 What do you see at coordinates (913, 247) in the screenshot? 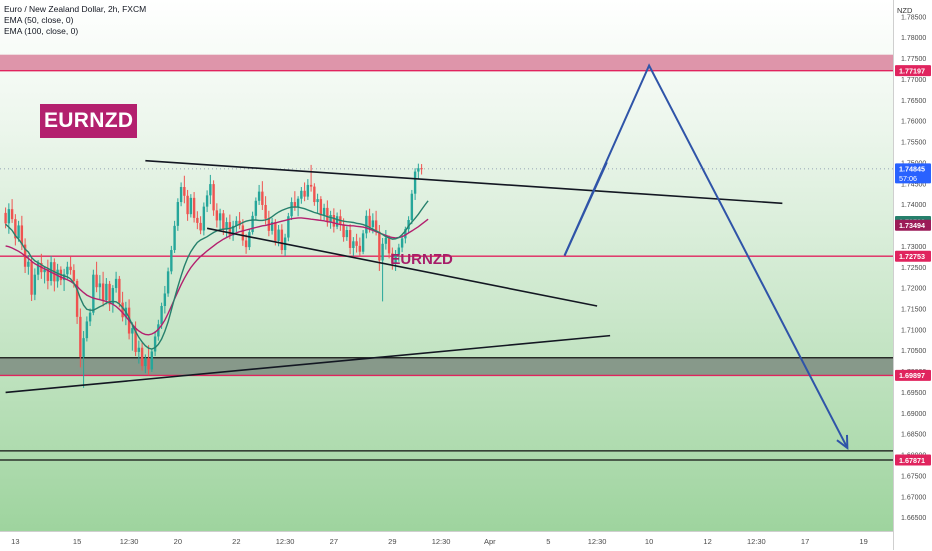
I see `price-tick-label: 1.73000` at bounding box center [913, 247].